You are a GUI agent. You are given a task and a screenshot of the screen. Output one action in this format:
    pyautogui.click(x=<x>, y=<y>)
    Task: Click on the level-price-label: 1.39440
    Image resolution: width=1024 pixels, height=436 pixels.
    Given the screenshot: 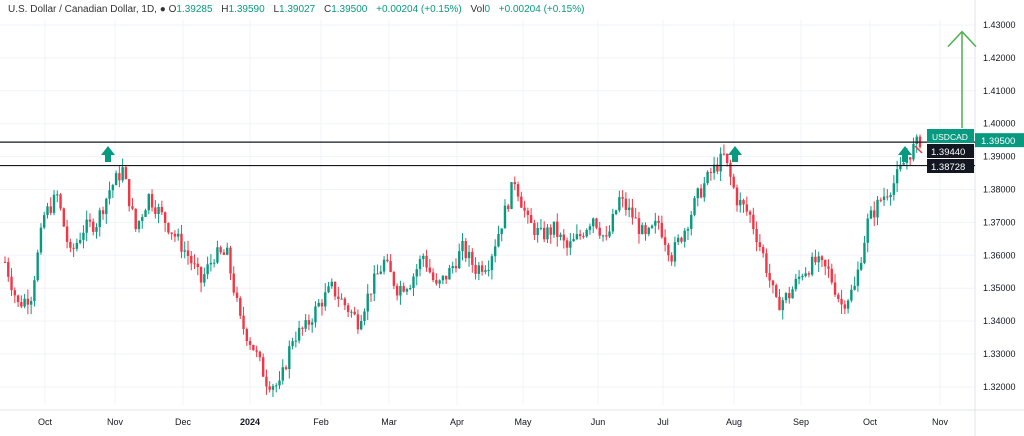 What is the action you would take?
    pyautogui.click(x=948, y=152)
    